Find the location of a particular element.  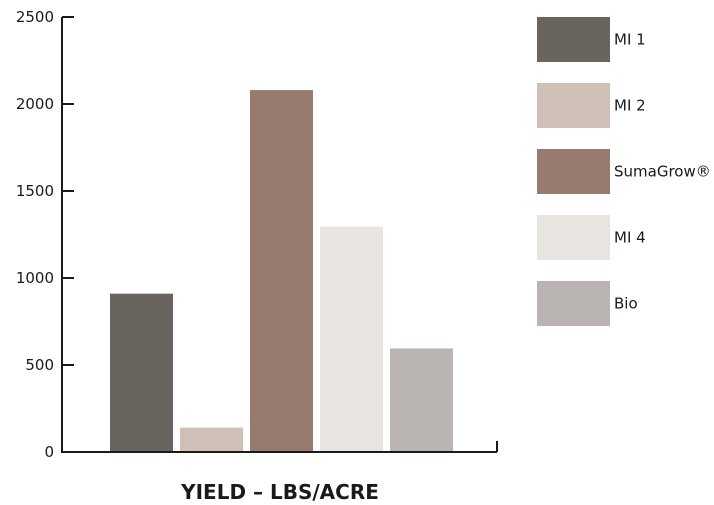

y-tick-label-2: 1000 is located at coordinates (35, 278).